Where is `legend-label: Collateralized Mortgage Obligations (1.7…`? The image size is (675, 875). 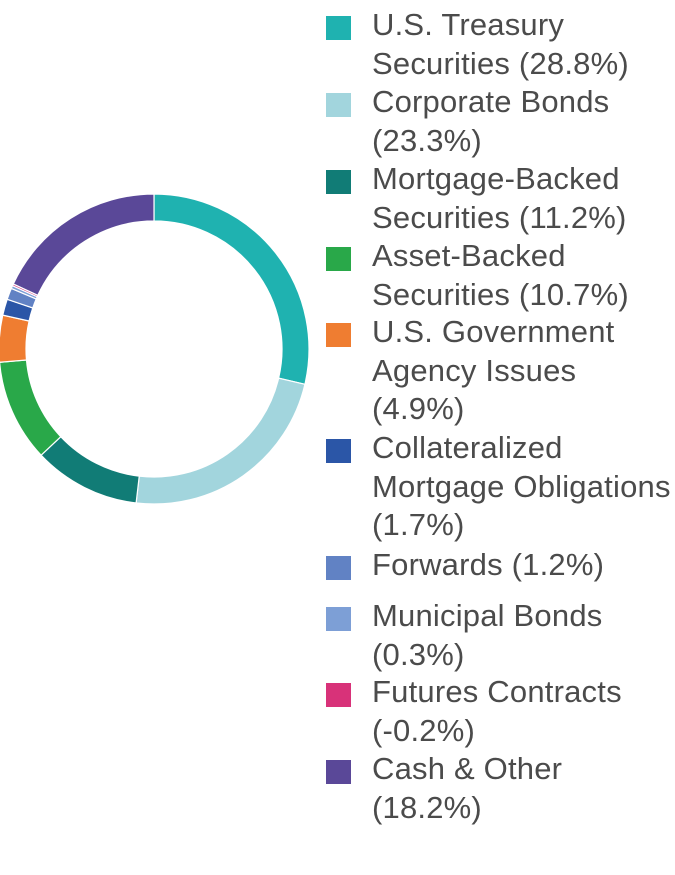
legend-label: Collateralized Mortgage Obligations (1.7… is located at coordinates (521, 486).